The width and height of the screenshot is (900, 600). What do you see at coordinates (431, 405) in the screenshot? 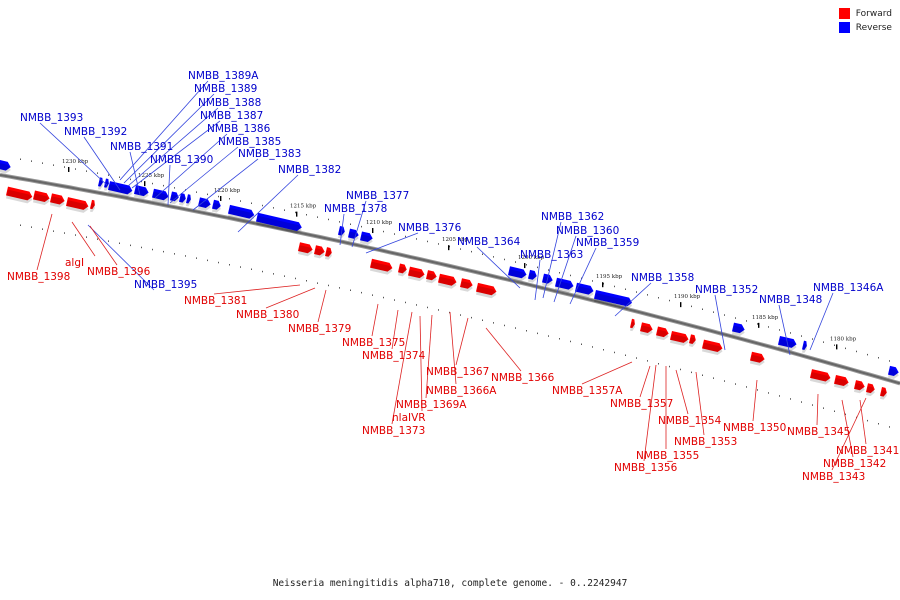
I see `forward-gene-label: NMBB_1369A` at bounding box center [431, 405].